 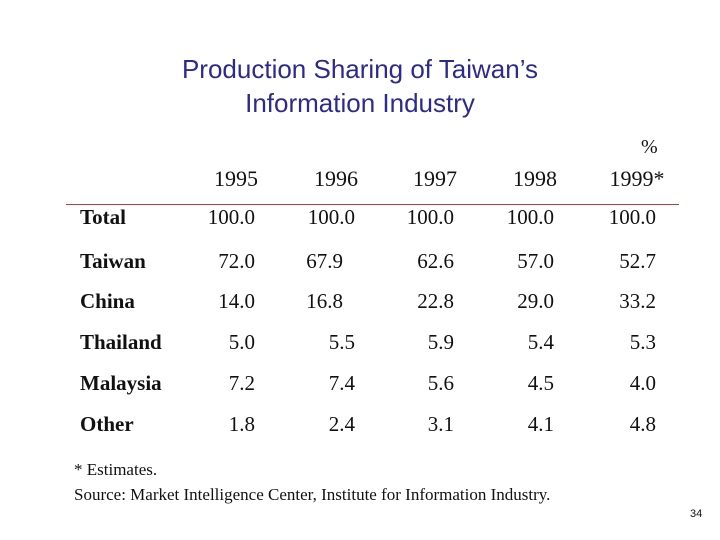 What do you see at coordinates (535, 178) in the screenshot?
I see `year-header: 1998` at bounding box center [535, 178].